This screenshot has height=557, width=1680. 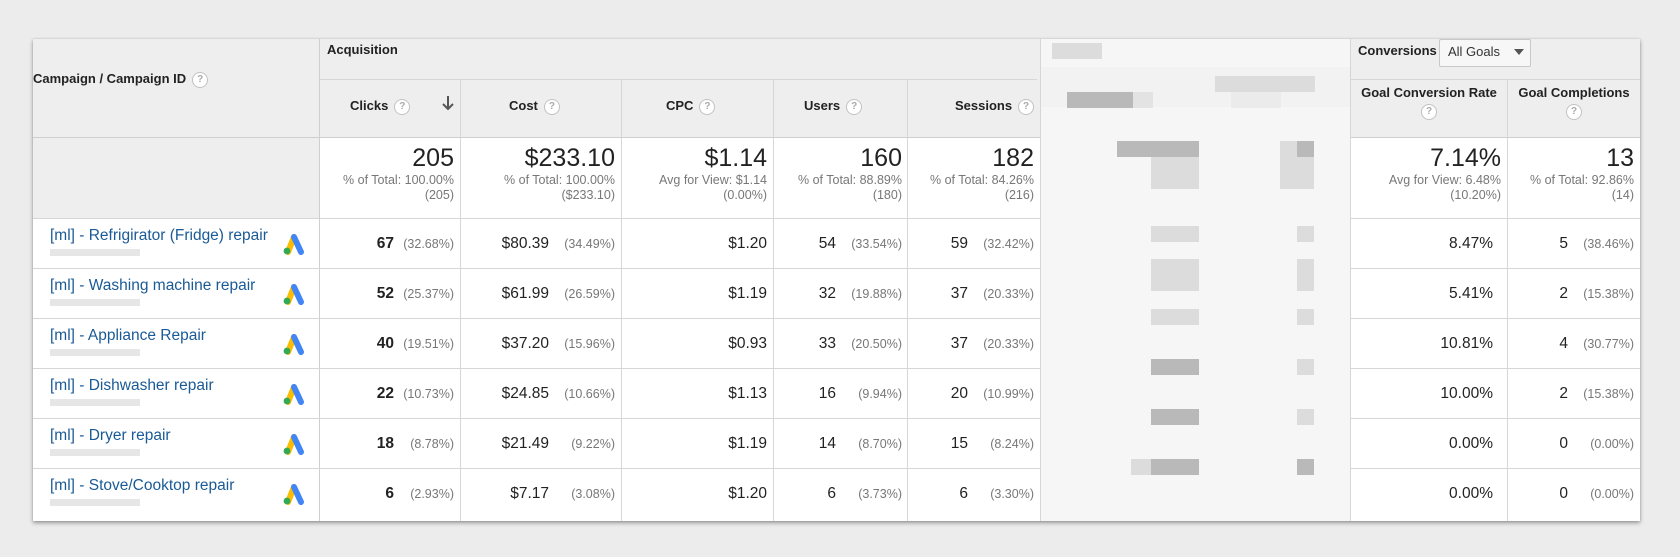 What do you see at coordinates (1519, 52) in the screenshot?
I see `caret-down-icon` at bounding box center [1519, 52].